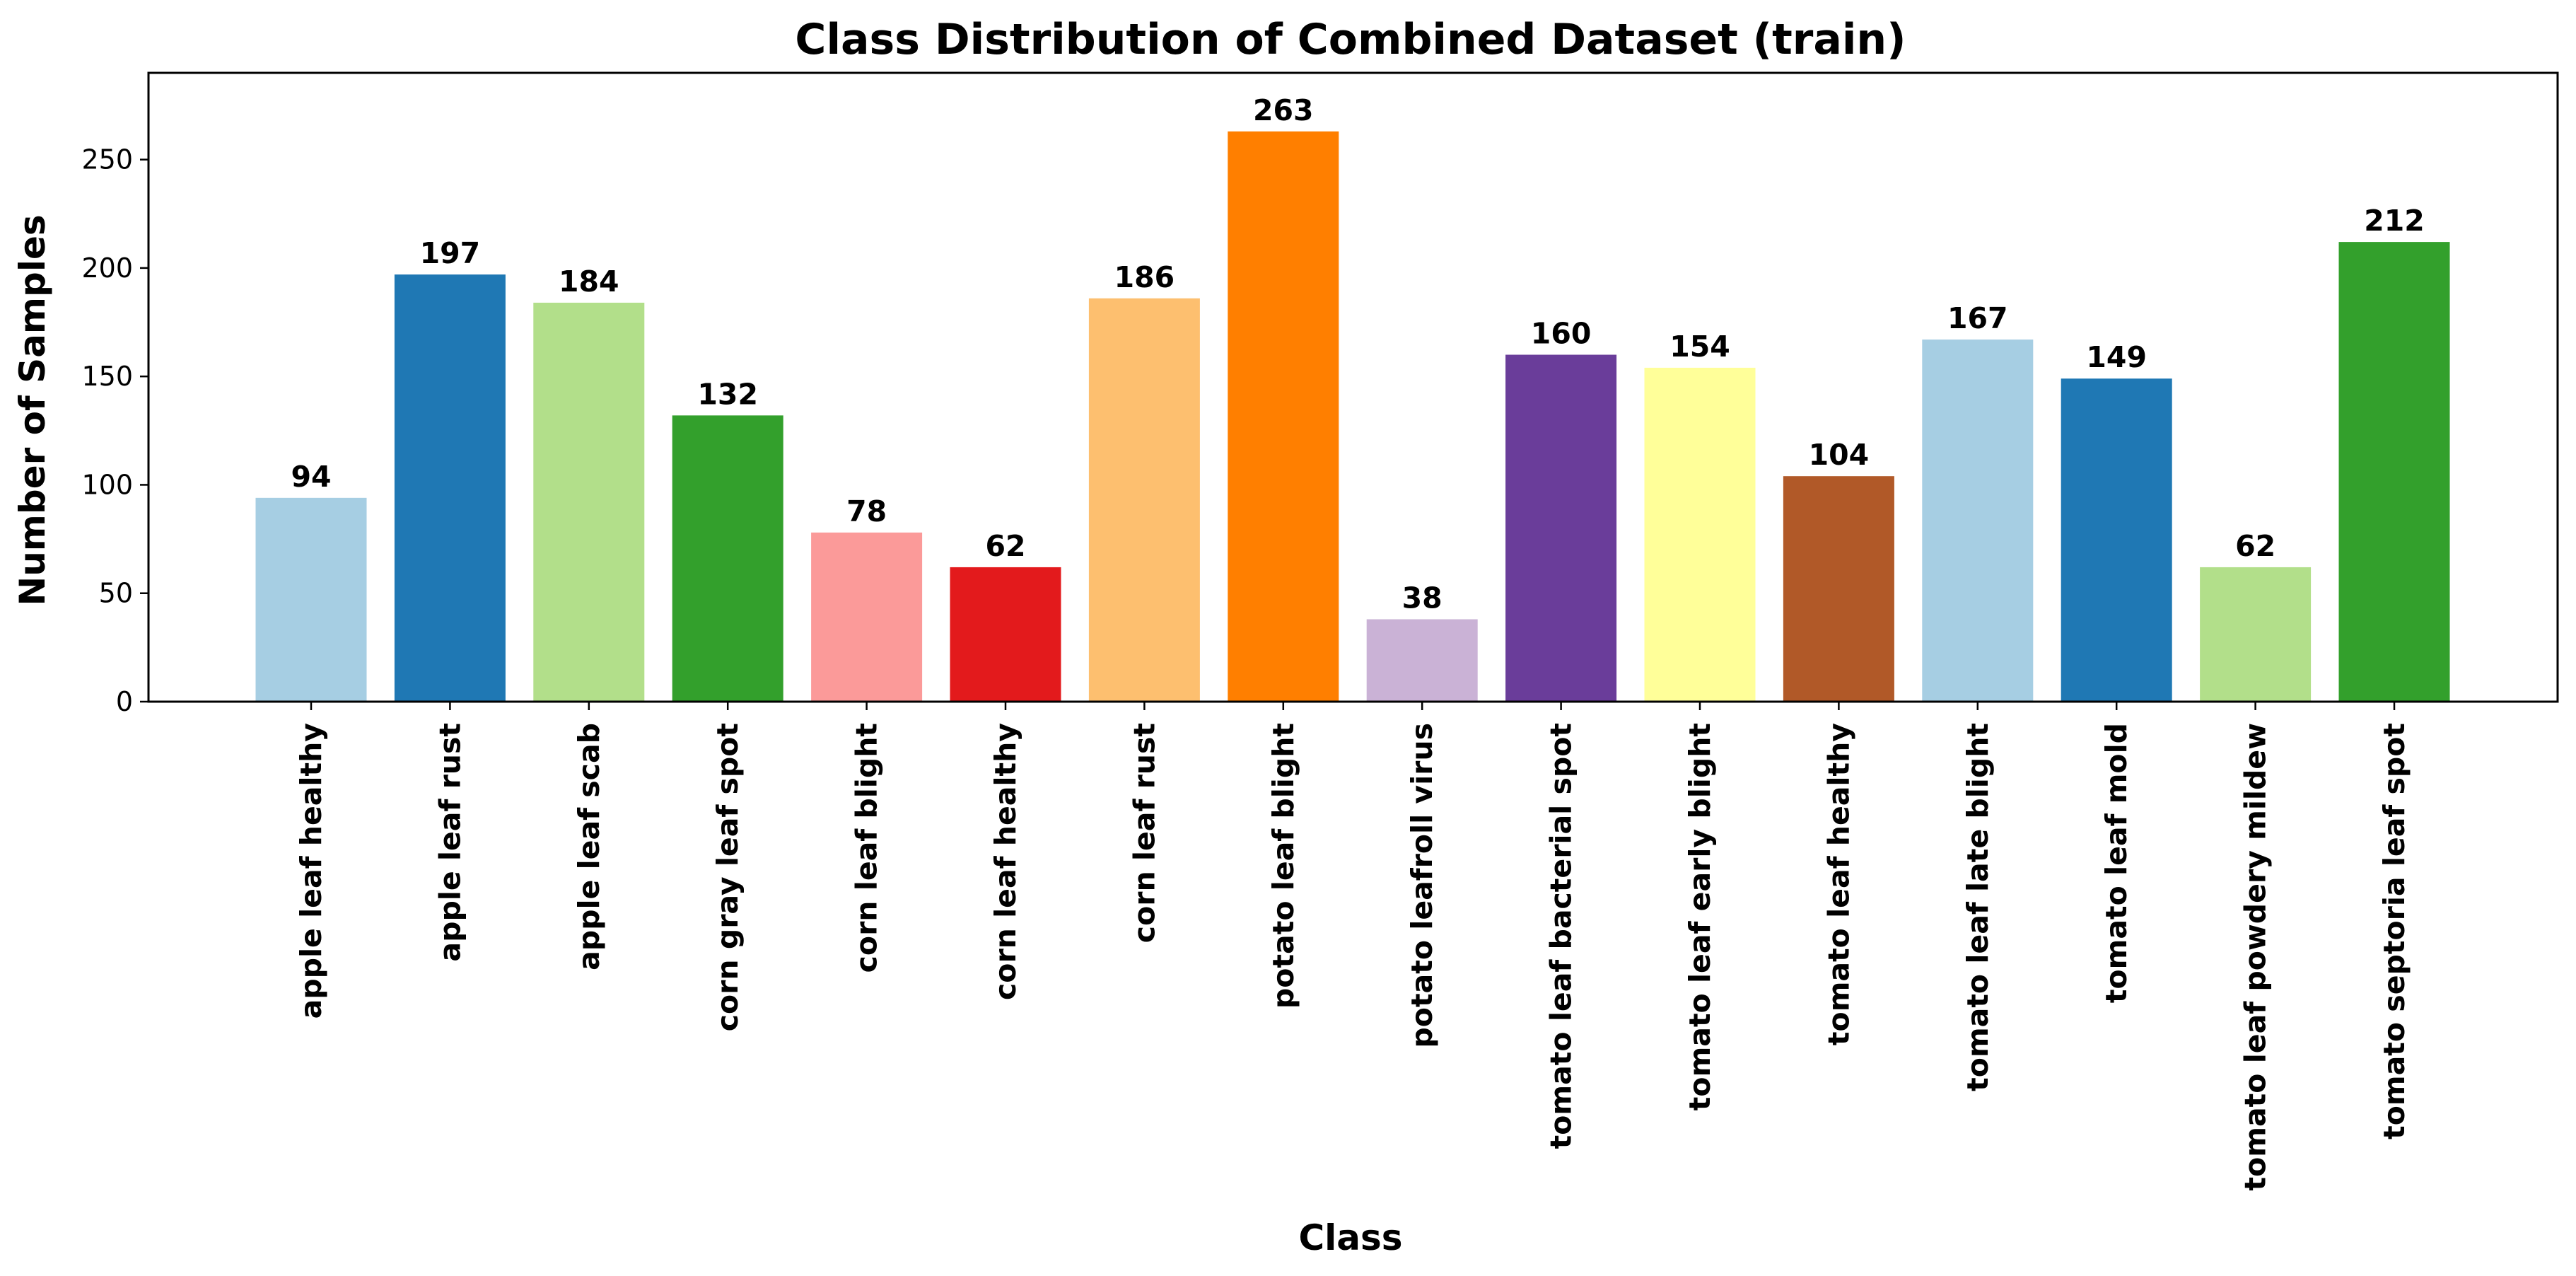 Image resolution: width=2576 pixels, height=1276 pixels. Describe the element at coordinates (311, 871) in the screenshot. I see `x-tick-label: apple leaf healthy` at that location.